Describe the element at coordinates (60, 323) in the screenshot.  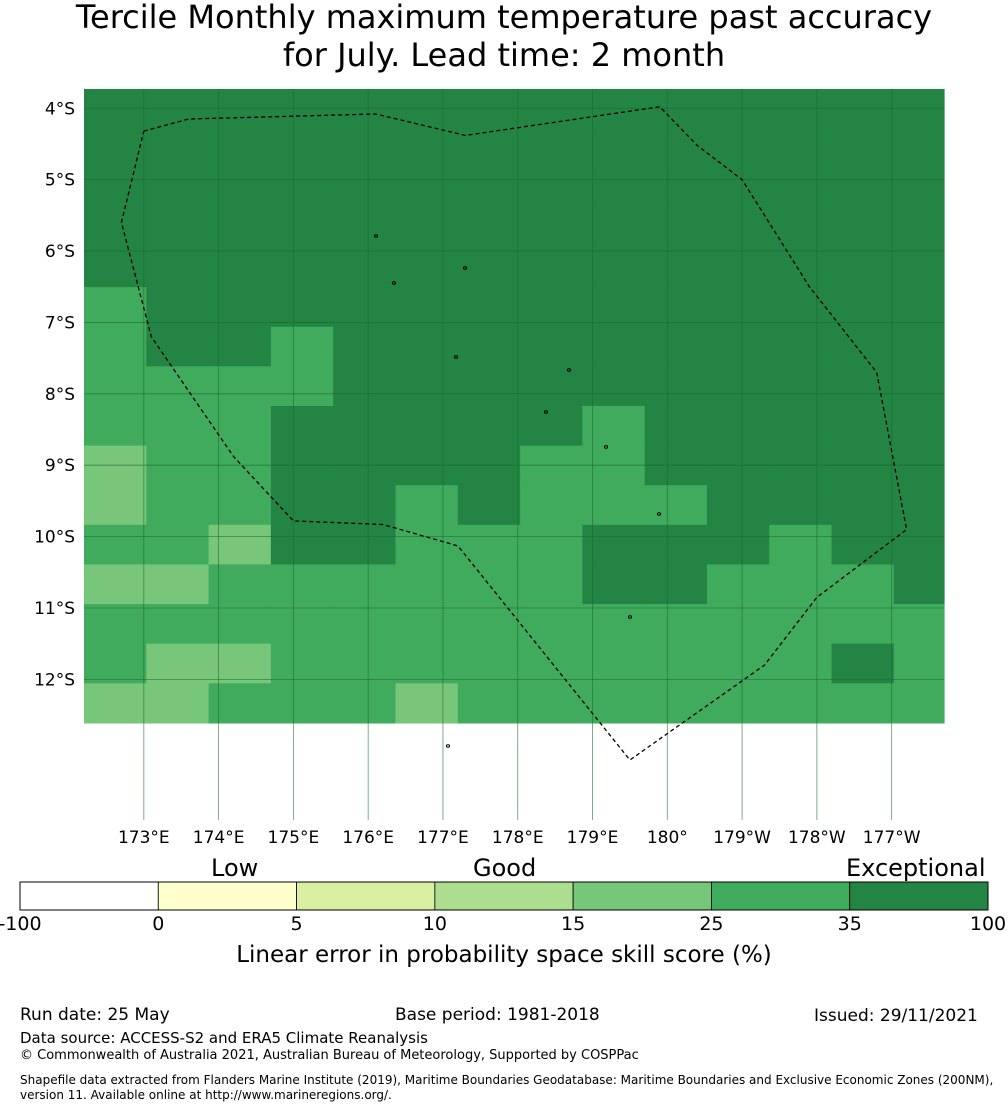
I see `lat-tick-label: 7°S` at that location.